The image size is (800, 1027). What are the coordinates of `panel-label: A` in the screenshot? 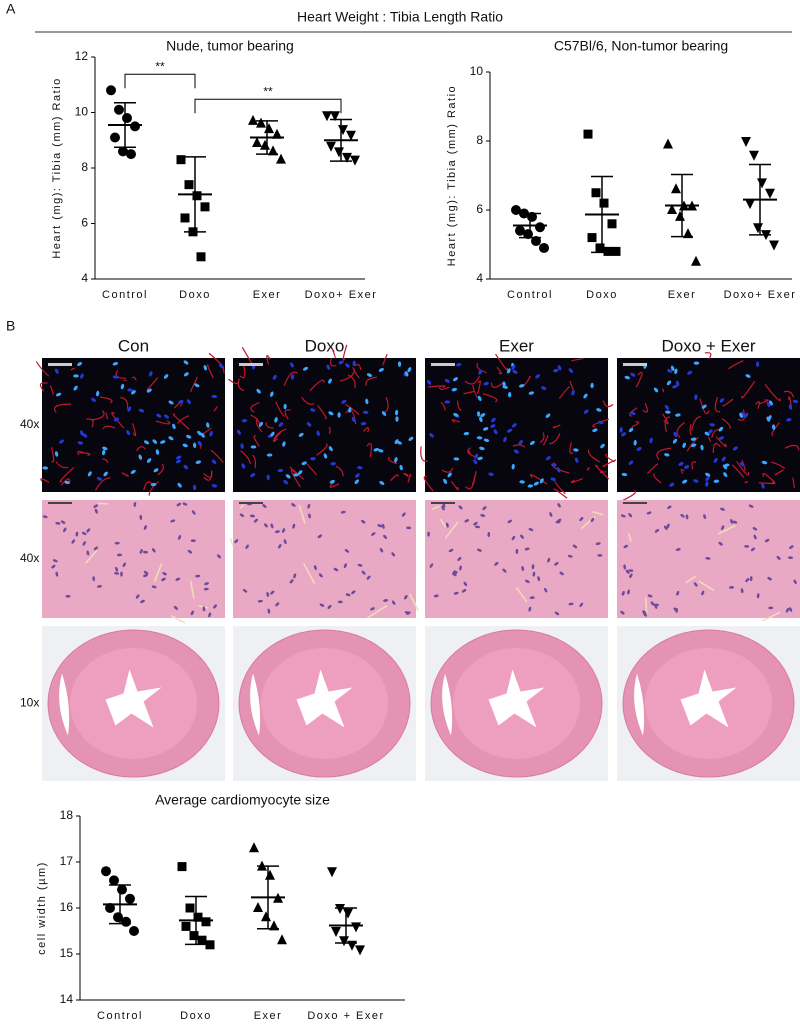 It's located at (11, 9).